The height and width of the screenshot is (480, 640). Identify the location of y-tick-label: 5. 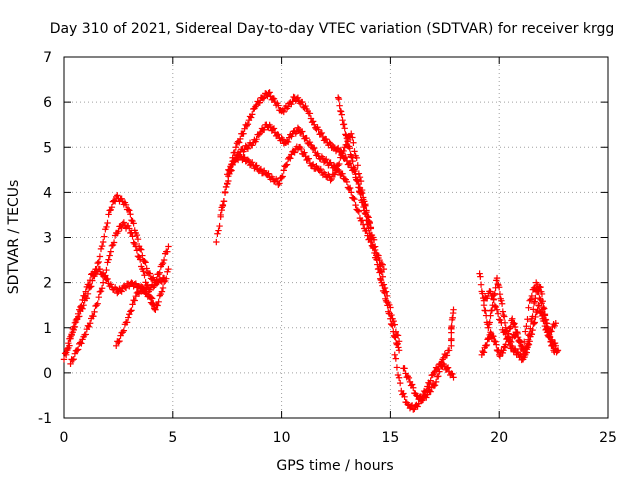
(47, 148).